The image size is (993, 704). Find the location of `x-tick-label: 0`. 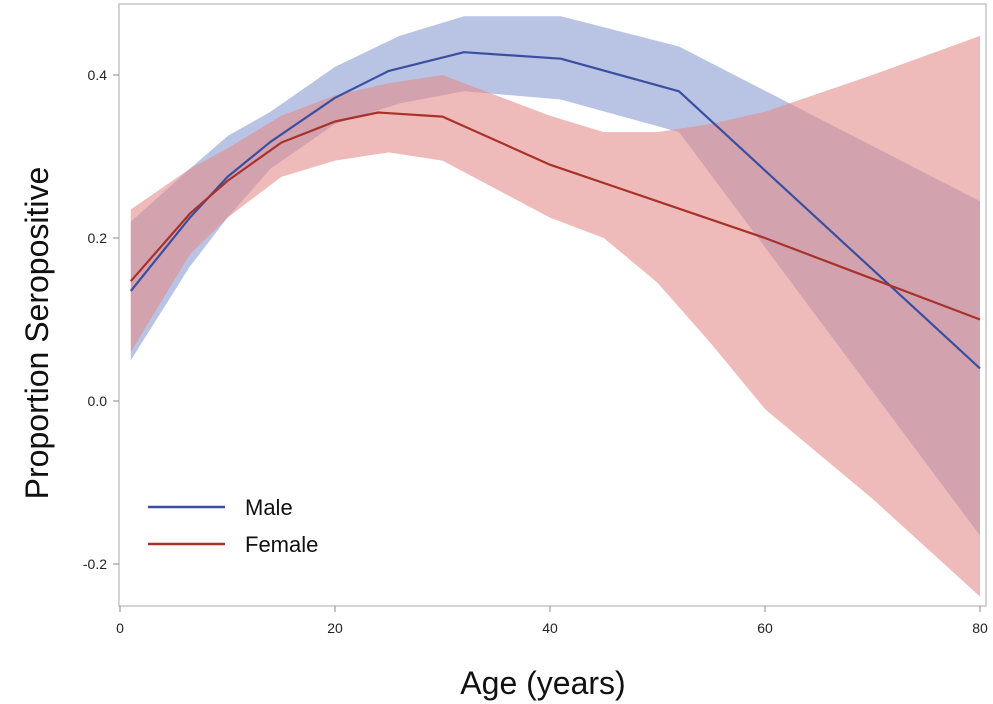

x-tick-label: 0 is located at coordinates (120, 628).